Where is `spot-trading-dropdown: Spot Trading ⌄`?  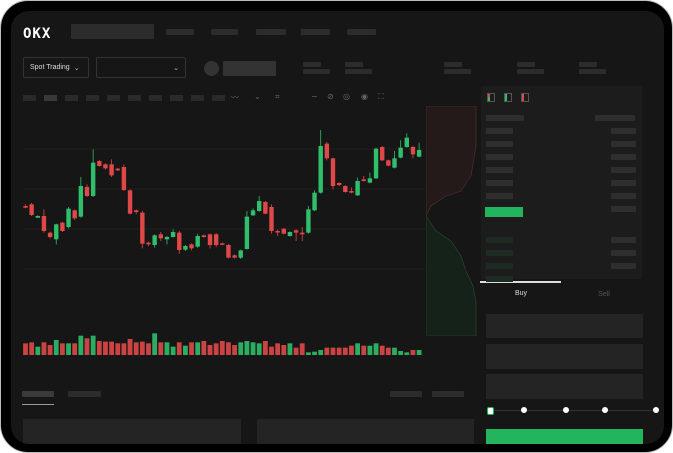
spot-trading-dropdown: Spot Trading ⌄ is located at coordinates (56, 67).